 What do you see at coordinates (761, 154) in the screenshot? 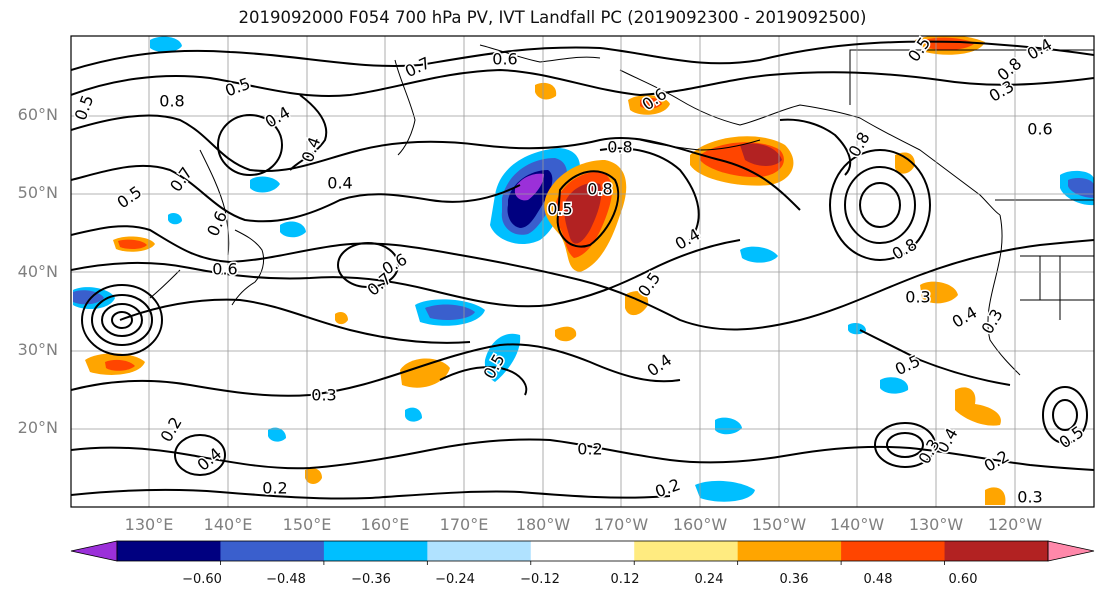
I see `positive-anomaly-gulf-core` at bounding box center [761, 154].